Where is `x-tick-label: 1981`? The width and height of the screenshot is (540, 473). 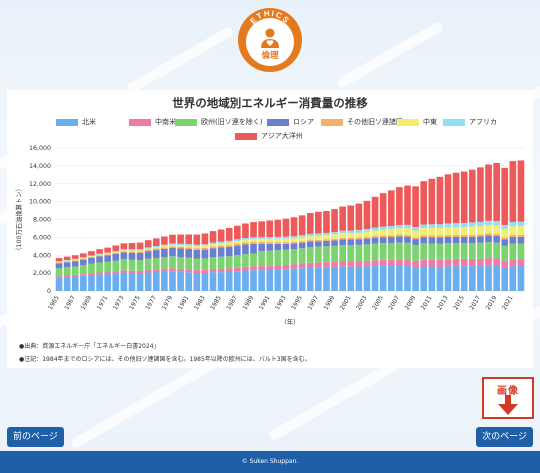
x-tick-label: 1981 is located at coordinates (184, 302).